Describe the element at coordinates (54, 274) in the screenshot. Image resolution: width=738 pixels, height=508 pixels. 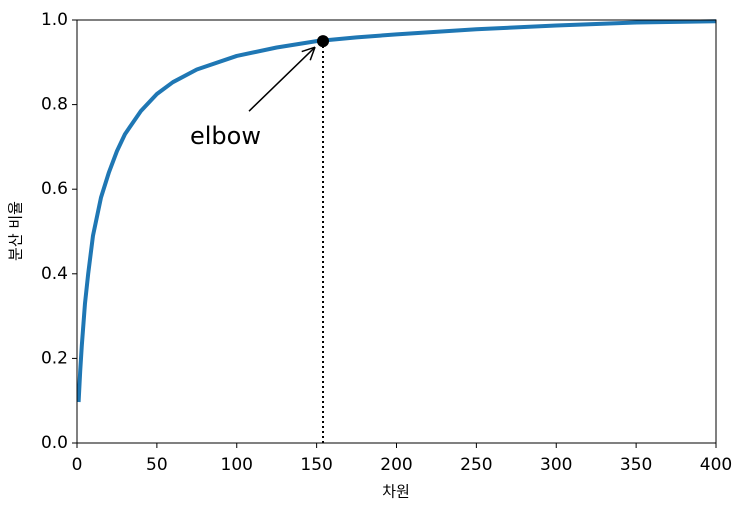
I see `y-tick-label: 0.4` at that location.